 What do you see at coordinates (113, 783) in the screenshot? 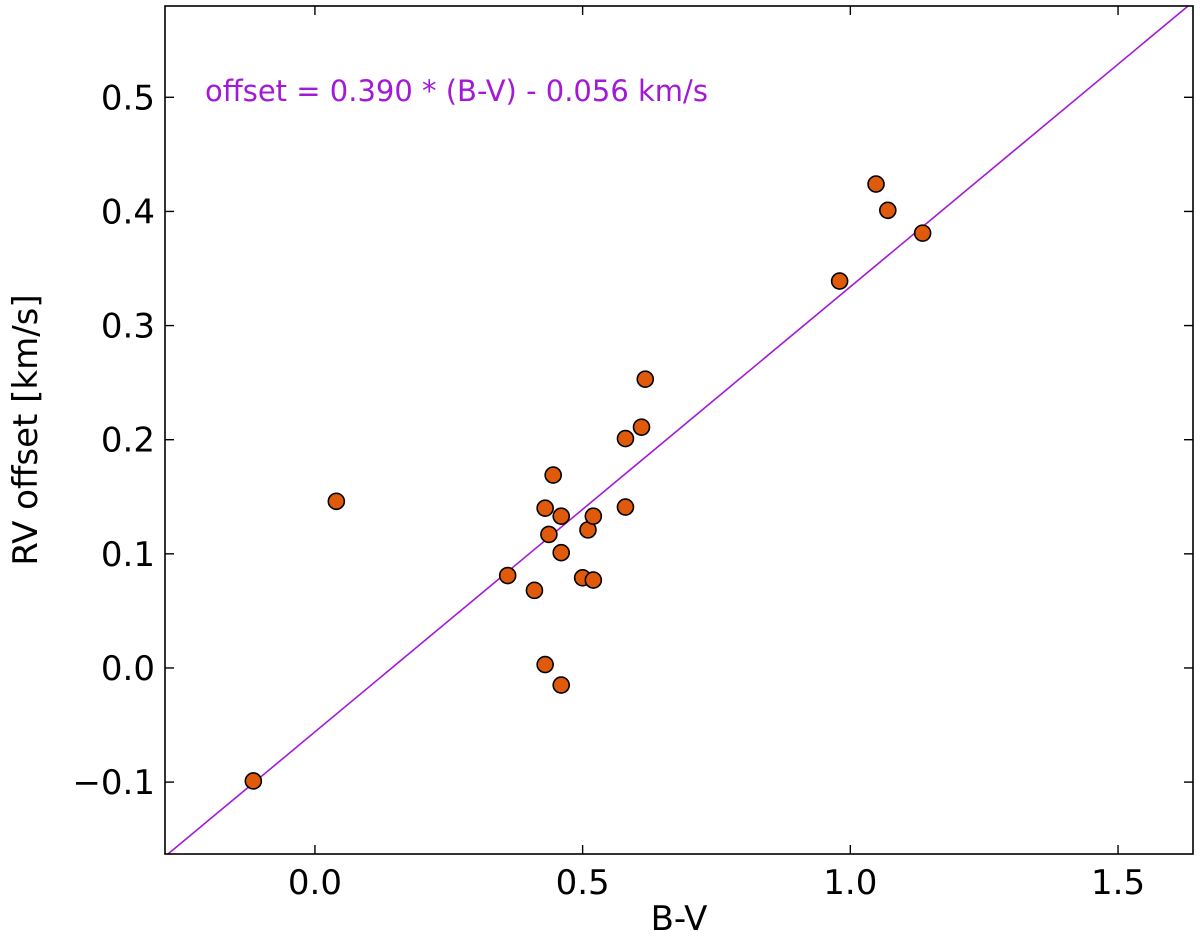
I see `y-tick-label: −0.1` at bounding box center [113, 783].